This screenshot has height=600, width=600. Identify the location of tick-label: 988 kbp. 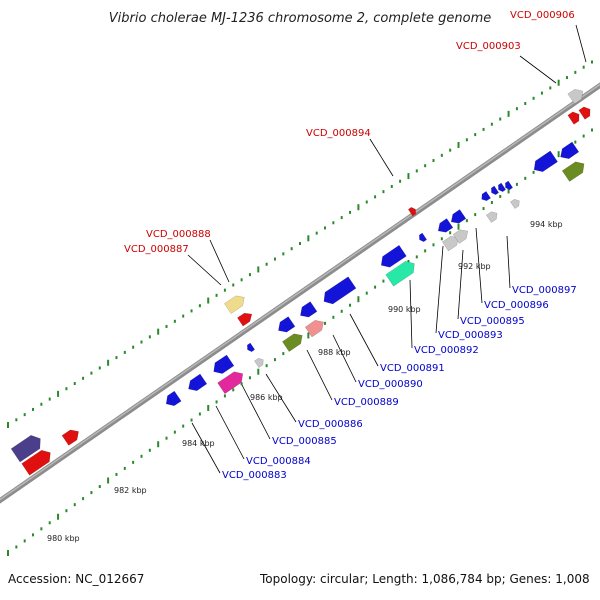
(334, 352).